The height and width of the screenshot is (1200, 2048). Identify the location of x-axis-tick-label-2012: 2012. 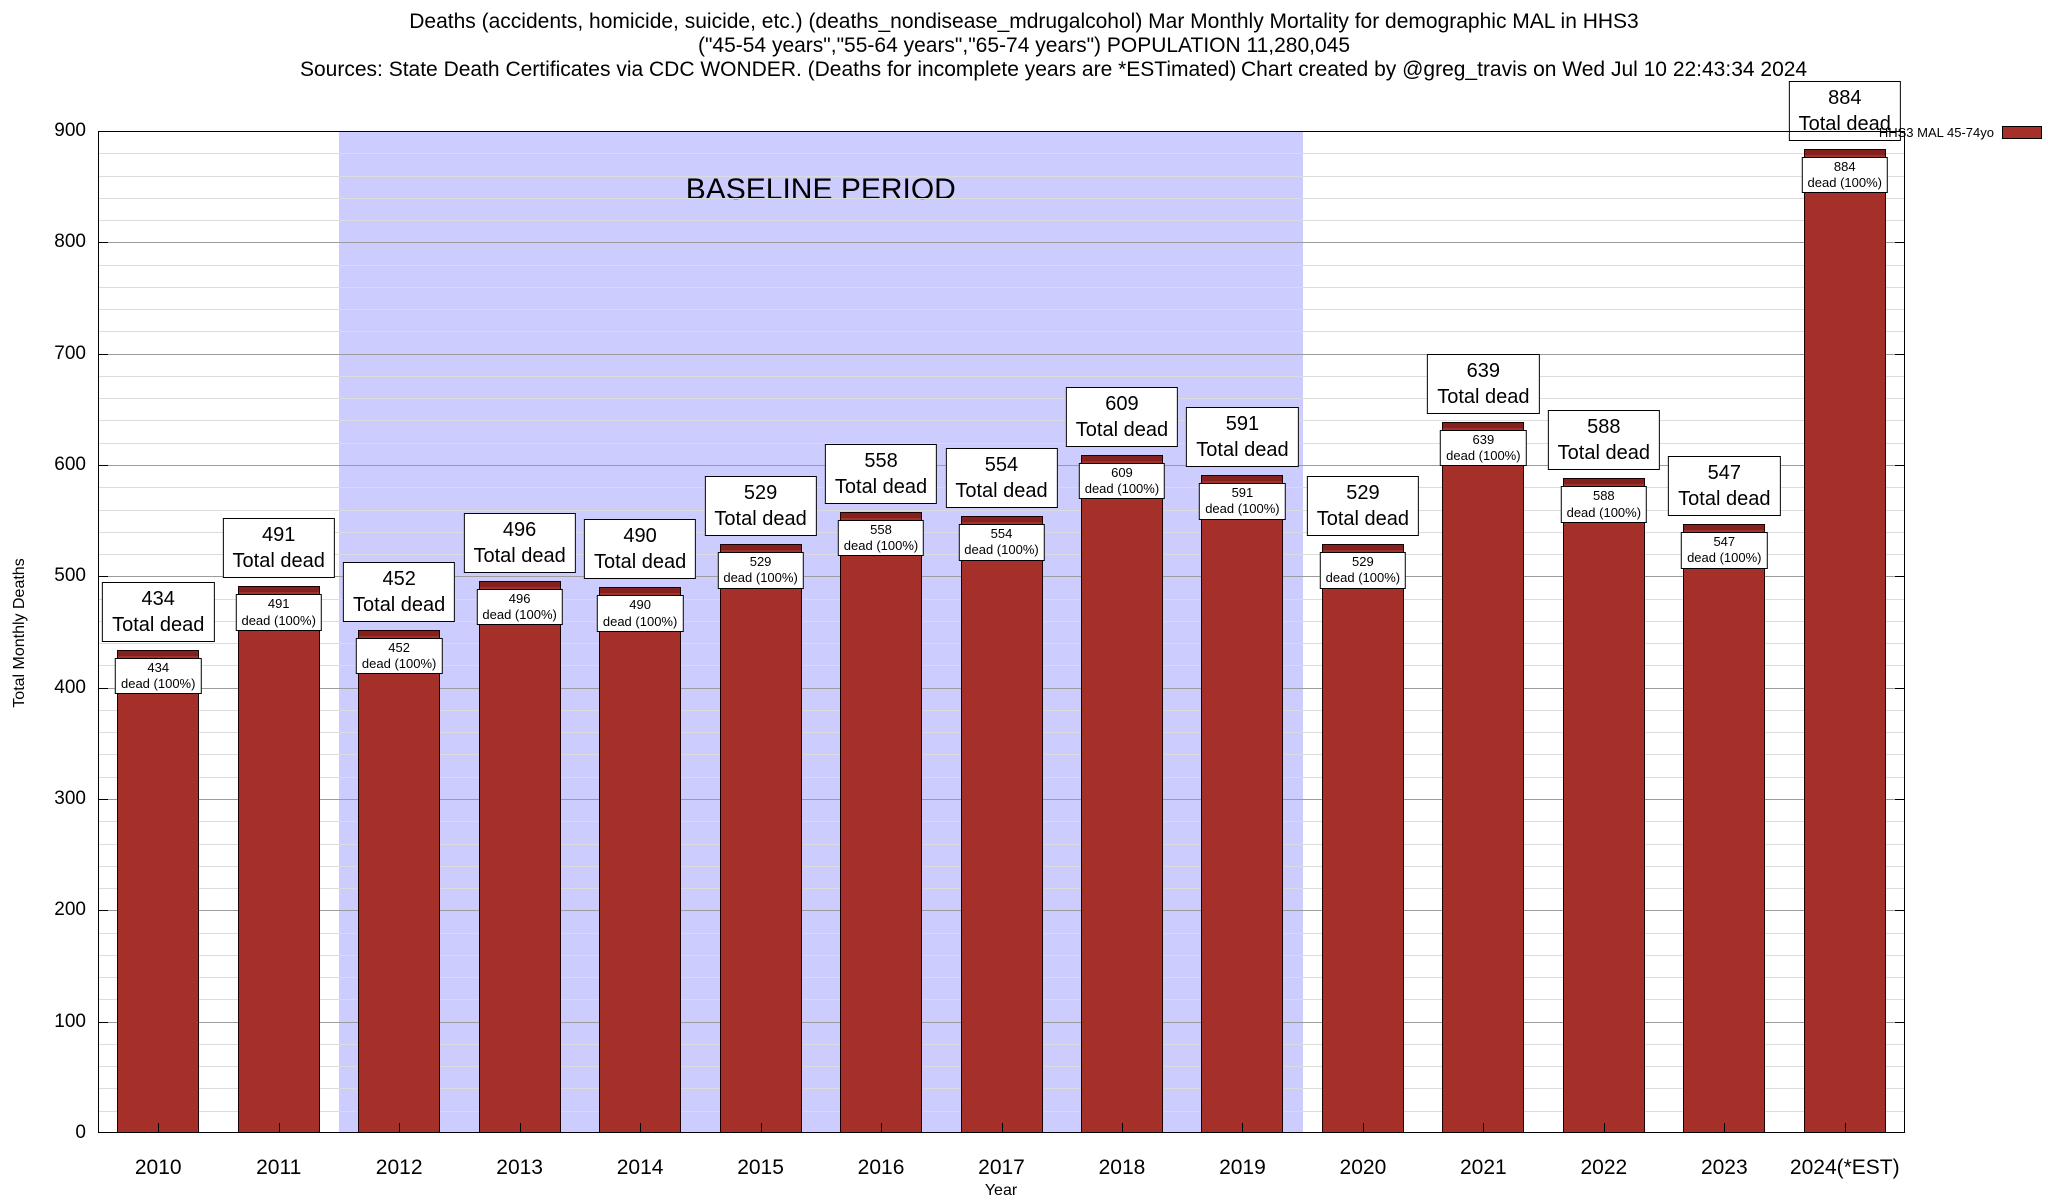
(399, 1167).